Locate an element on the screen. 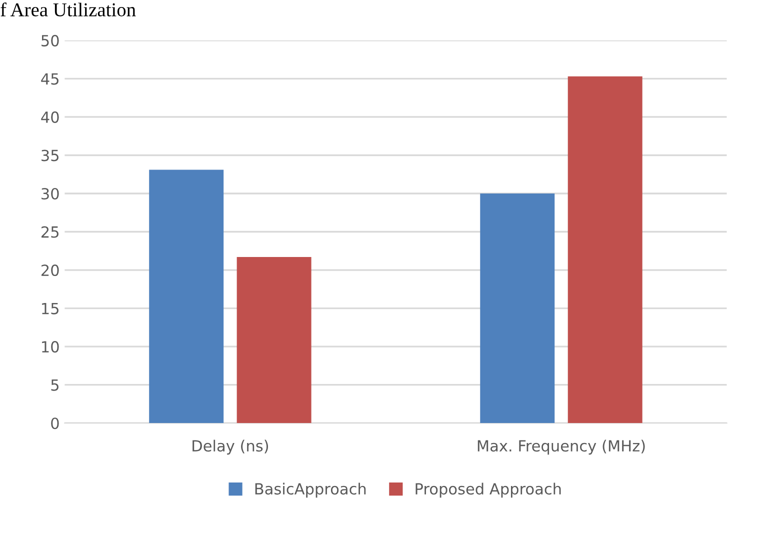  y-tick-label: 10 is located at coordinates (50, 347).